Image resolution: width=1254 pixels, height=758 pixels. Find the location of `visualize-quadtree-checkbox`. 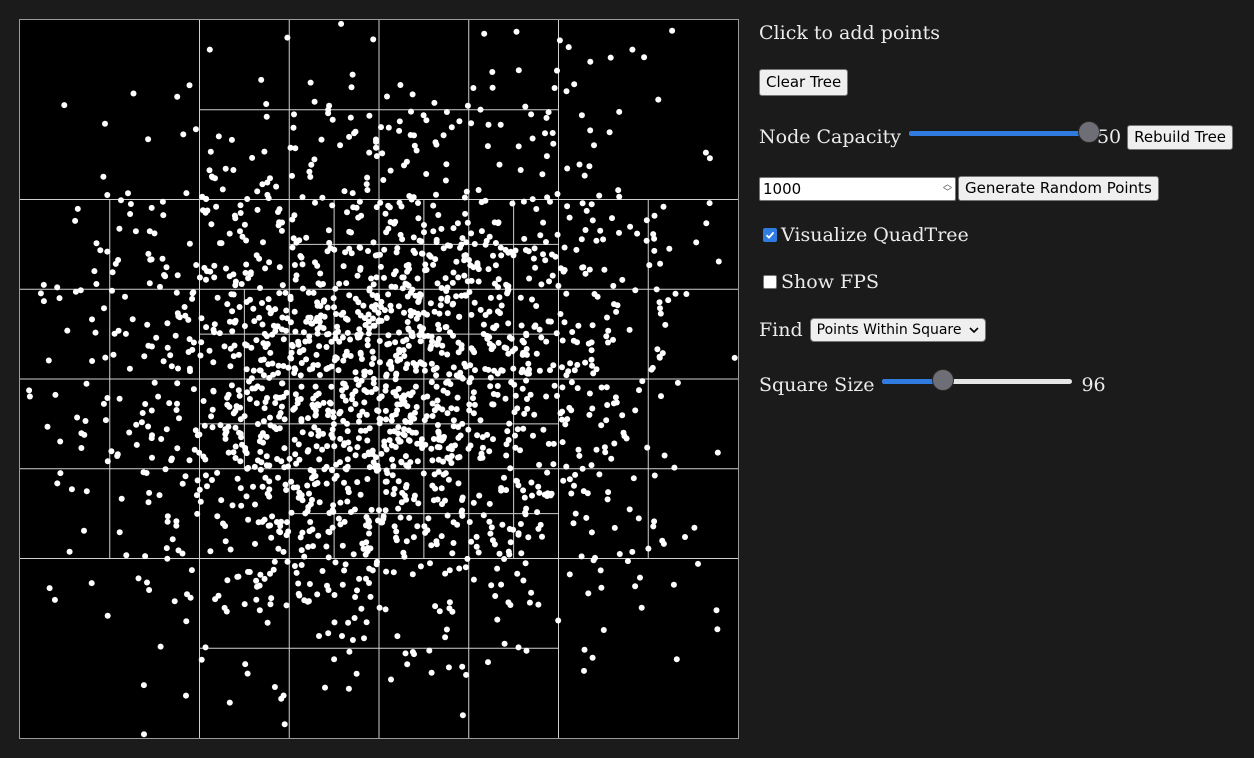

visualize-quadtree-checkbox is located at coordinates (770, 235).